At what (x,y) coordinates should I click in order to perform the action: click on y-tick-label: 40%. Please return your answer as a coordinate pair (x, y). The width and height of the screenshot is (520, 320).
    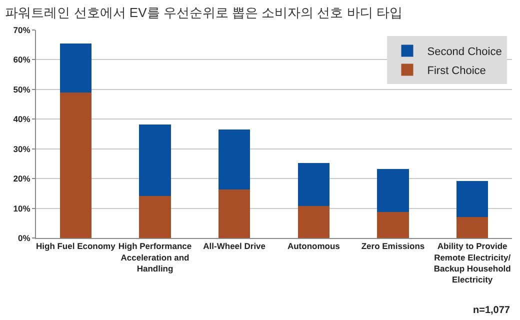
    Looking at the image, I should click on (22, 119).